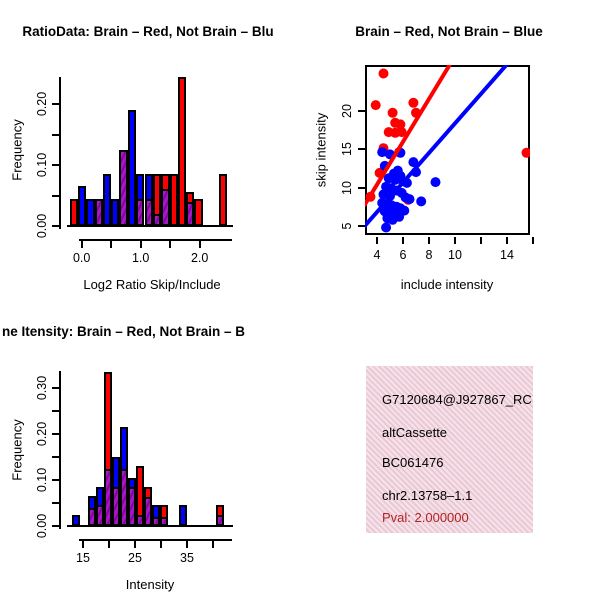 The width and height of the screenshot is (600, 600). I want to click on gene-intensity-histogram-x-axis, so click(155, 540).